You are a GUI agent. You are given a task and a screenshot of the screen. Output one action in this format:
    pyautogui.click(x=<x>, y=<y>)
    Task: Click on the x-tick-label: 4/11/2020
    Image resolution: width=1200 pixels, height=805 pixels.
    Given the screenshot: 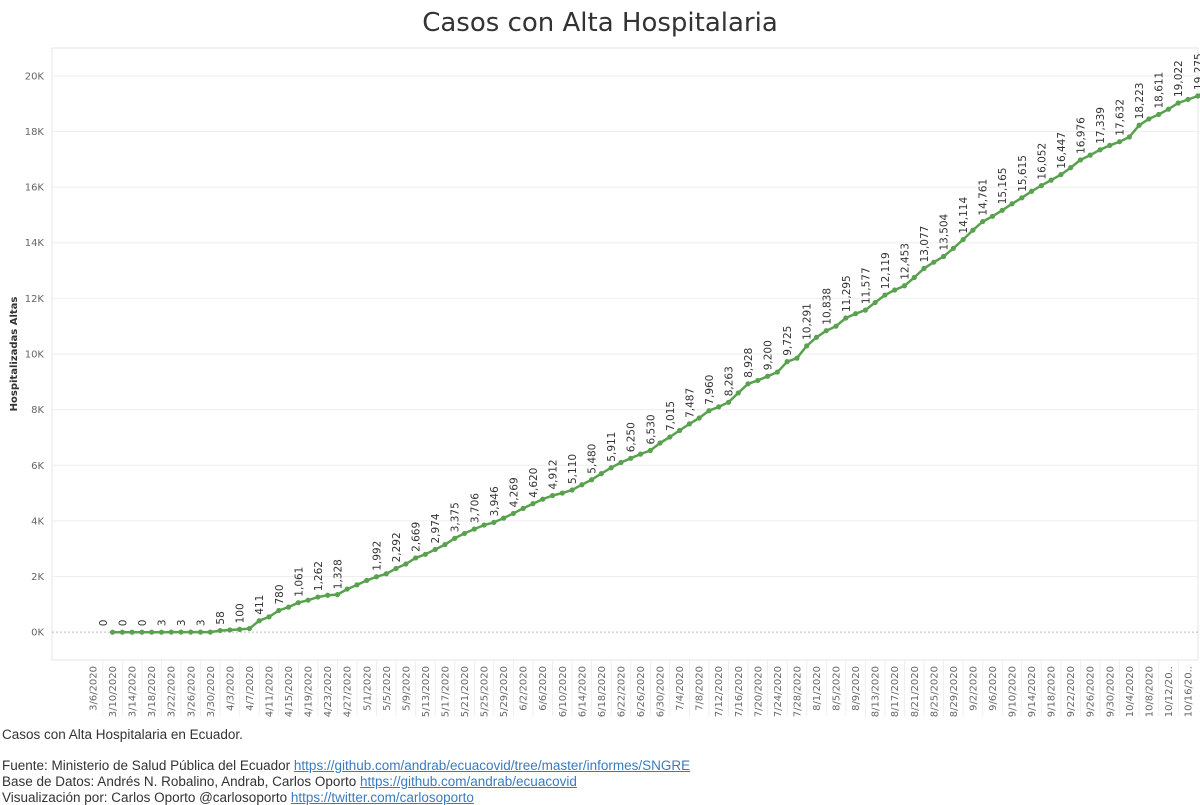 What is the action you would take?
    pyautogui.click(x=269, y=691)
    